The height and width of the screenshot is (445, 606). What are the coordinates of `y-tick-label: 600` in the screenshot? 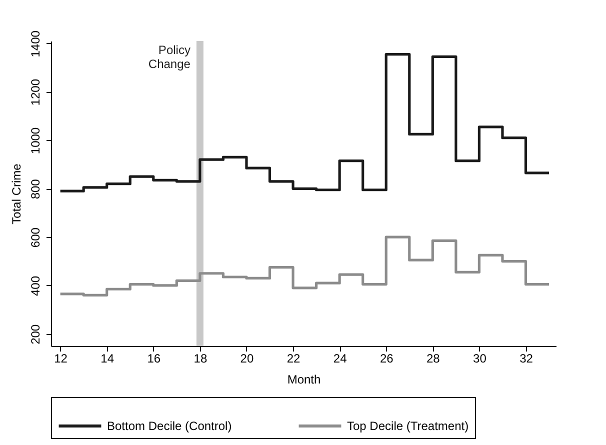 It's located at (35, 237).